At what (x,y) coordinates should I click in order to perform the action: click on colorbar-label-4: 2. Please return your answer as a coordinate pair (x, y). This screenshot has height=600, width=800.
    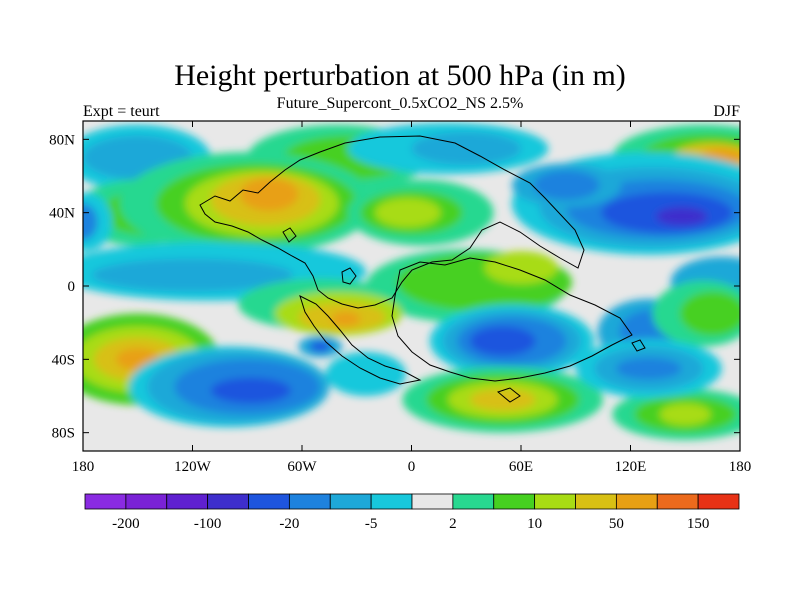
    Looking at the image, I should click on (453, 524).